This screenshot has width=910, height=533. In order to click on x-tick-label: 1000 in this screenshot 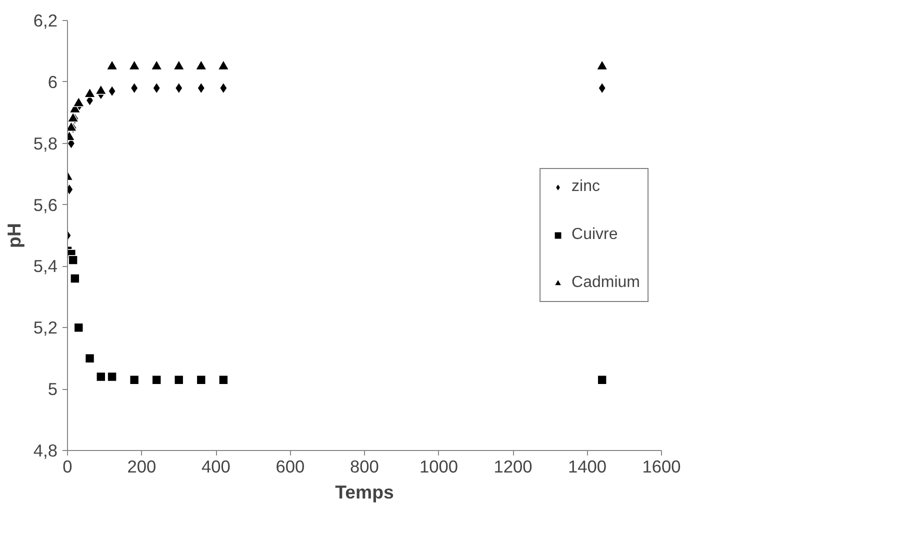, I will do `click(438, 466)`.